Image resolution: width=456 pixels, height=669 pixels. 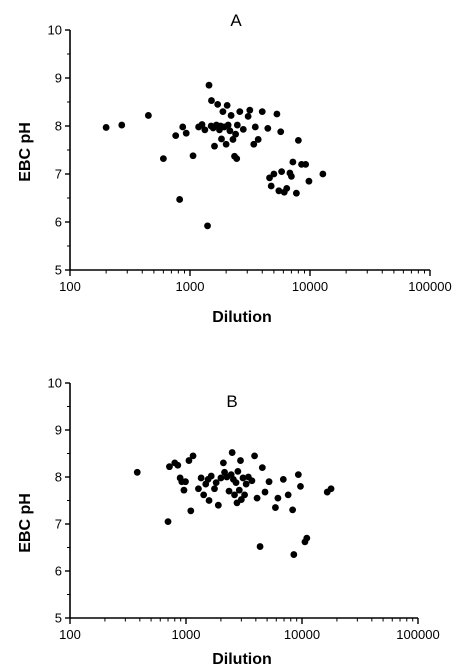 I want to click on panel-title: B, so click(x=231, y=401).